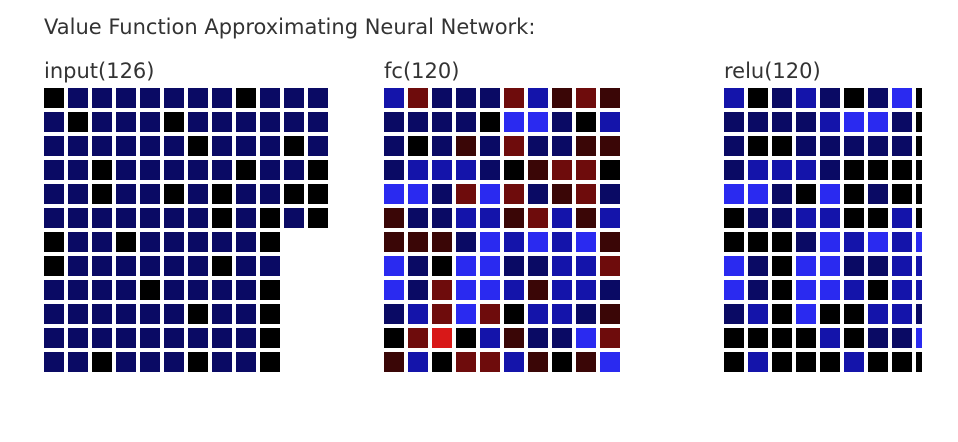  What do you see at coordinates (772, 71) in the screenshot?
I see `layer-label: relu(120)` at bounding box center [772, 71].